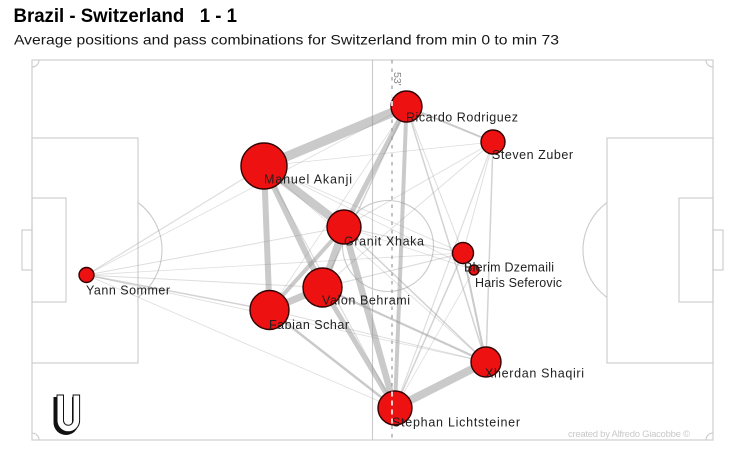  What do you see at coordinates (456, 423) in the screenshot?
I see `svg-text: Stephan Lichtsteiner` at bounding box center [456, 423].